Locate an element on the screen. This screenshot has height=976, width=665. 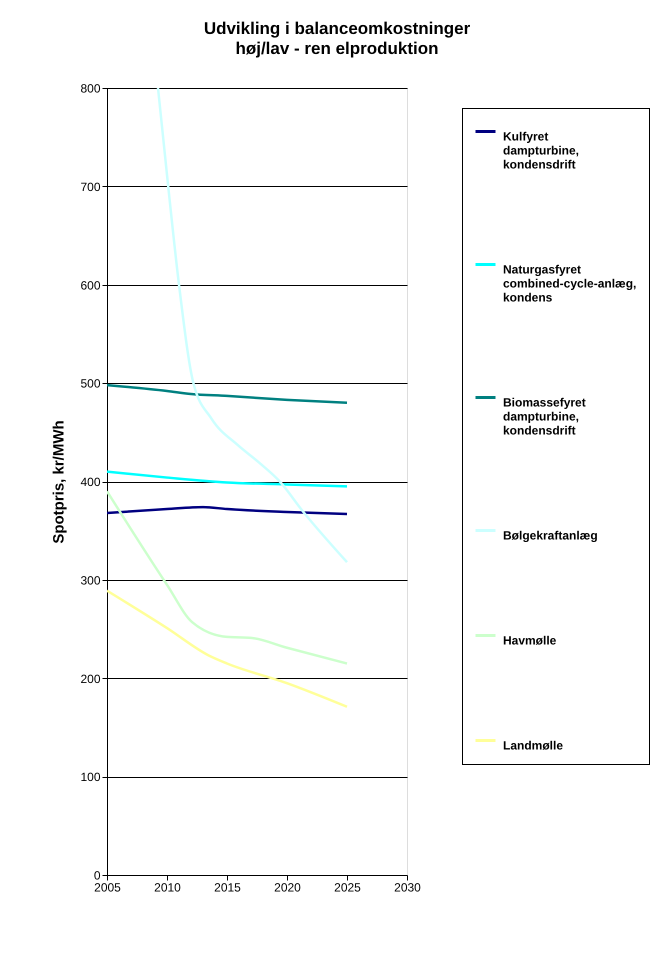
y-tick-label: 400 is located at coordinates (90, 482).